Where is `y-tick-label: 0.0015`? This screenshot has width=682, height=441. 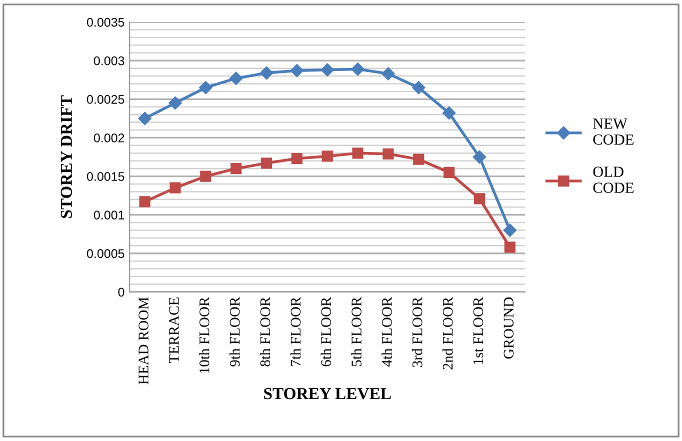 y-tick-label: 0.0015 is located at coordinates (105, 176).